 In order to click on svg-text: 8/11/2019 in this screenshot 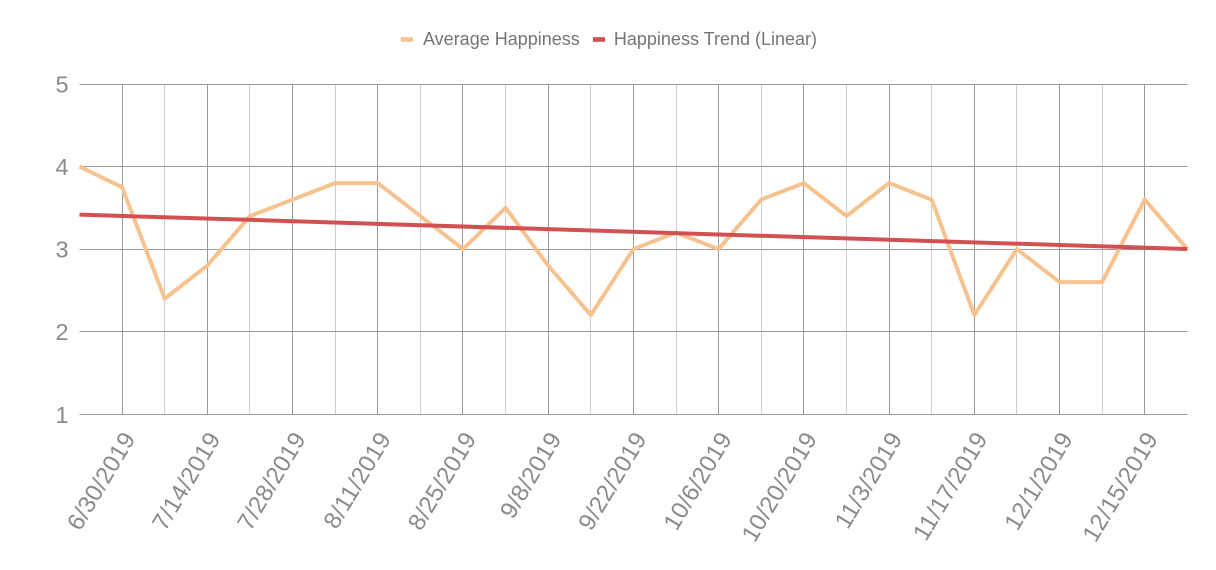, I will do `click(358, 481)`.